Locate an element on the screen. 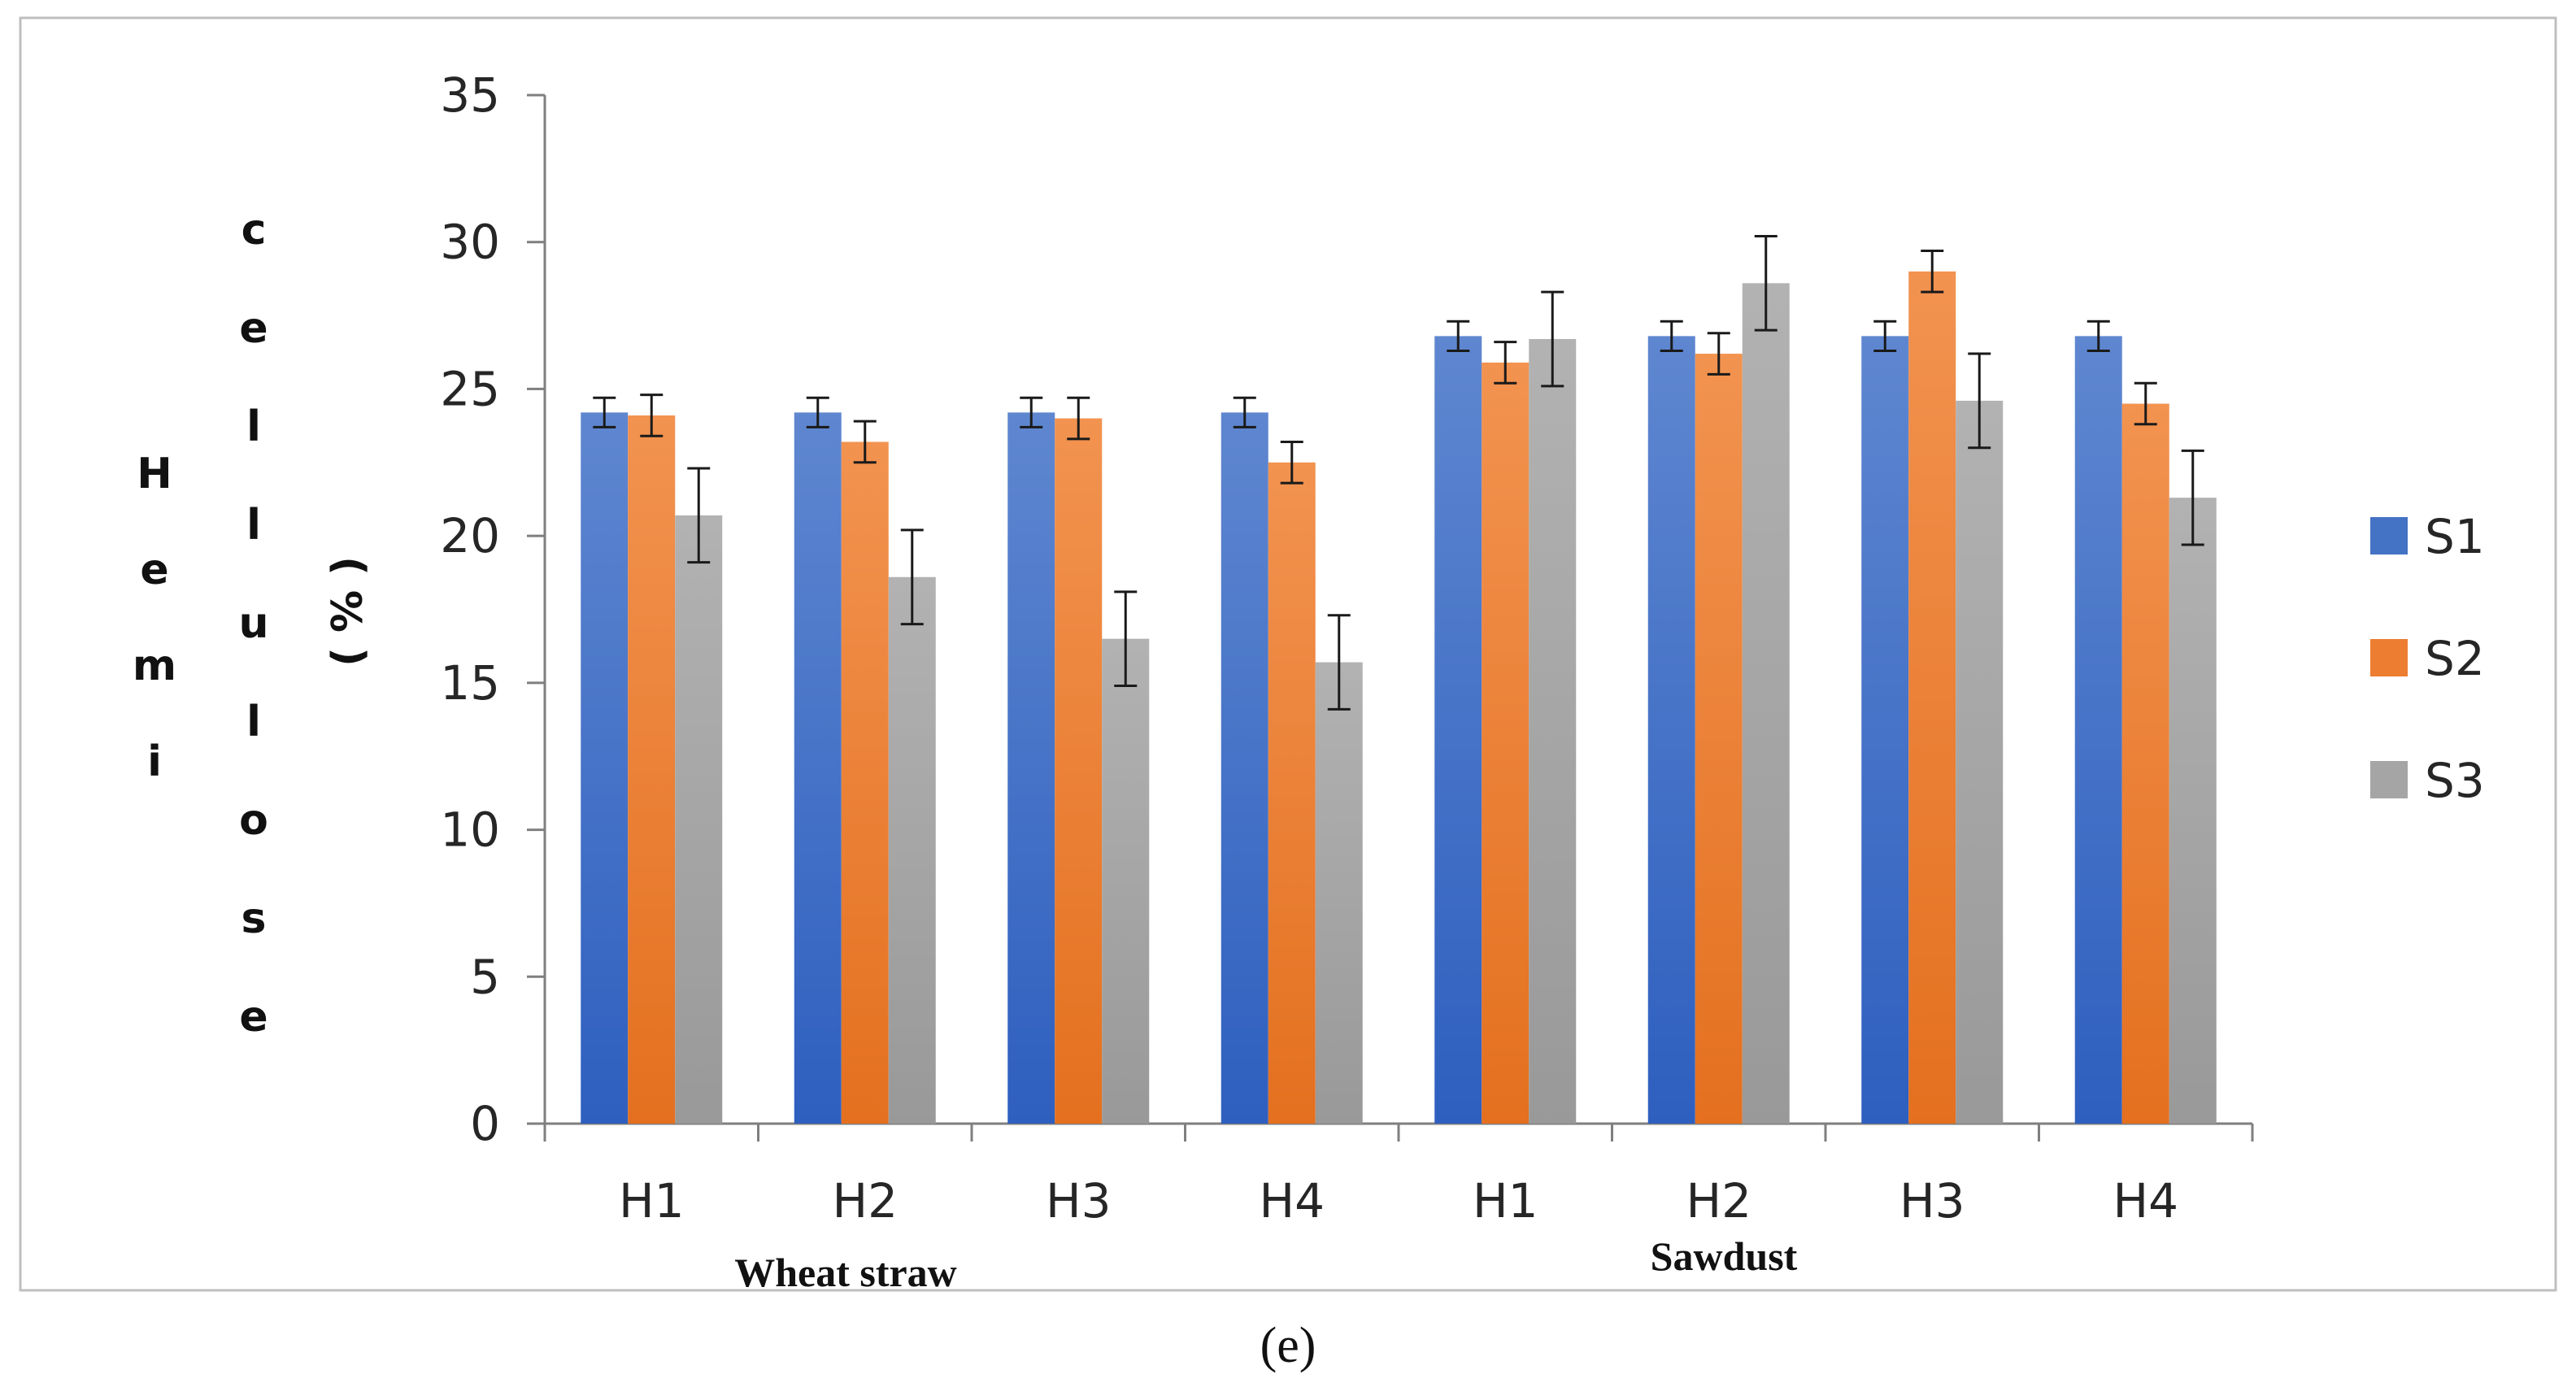  y-ticks: 0 5 10 15 20 25 30 35 is located at coordinates (493, 609).